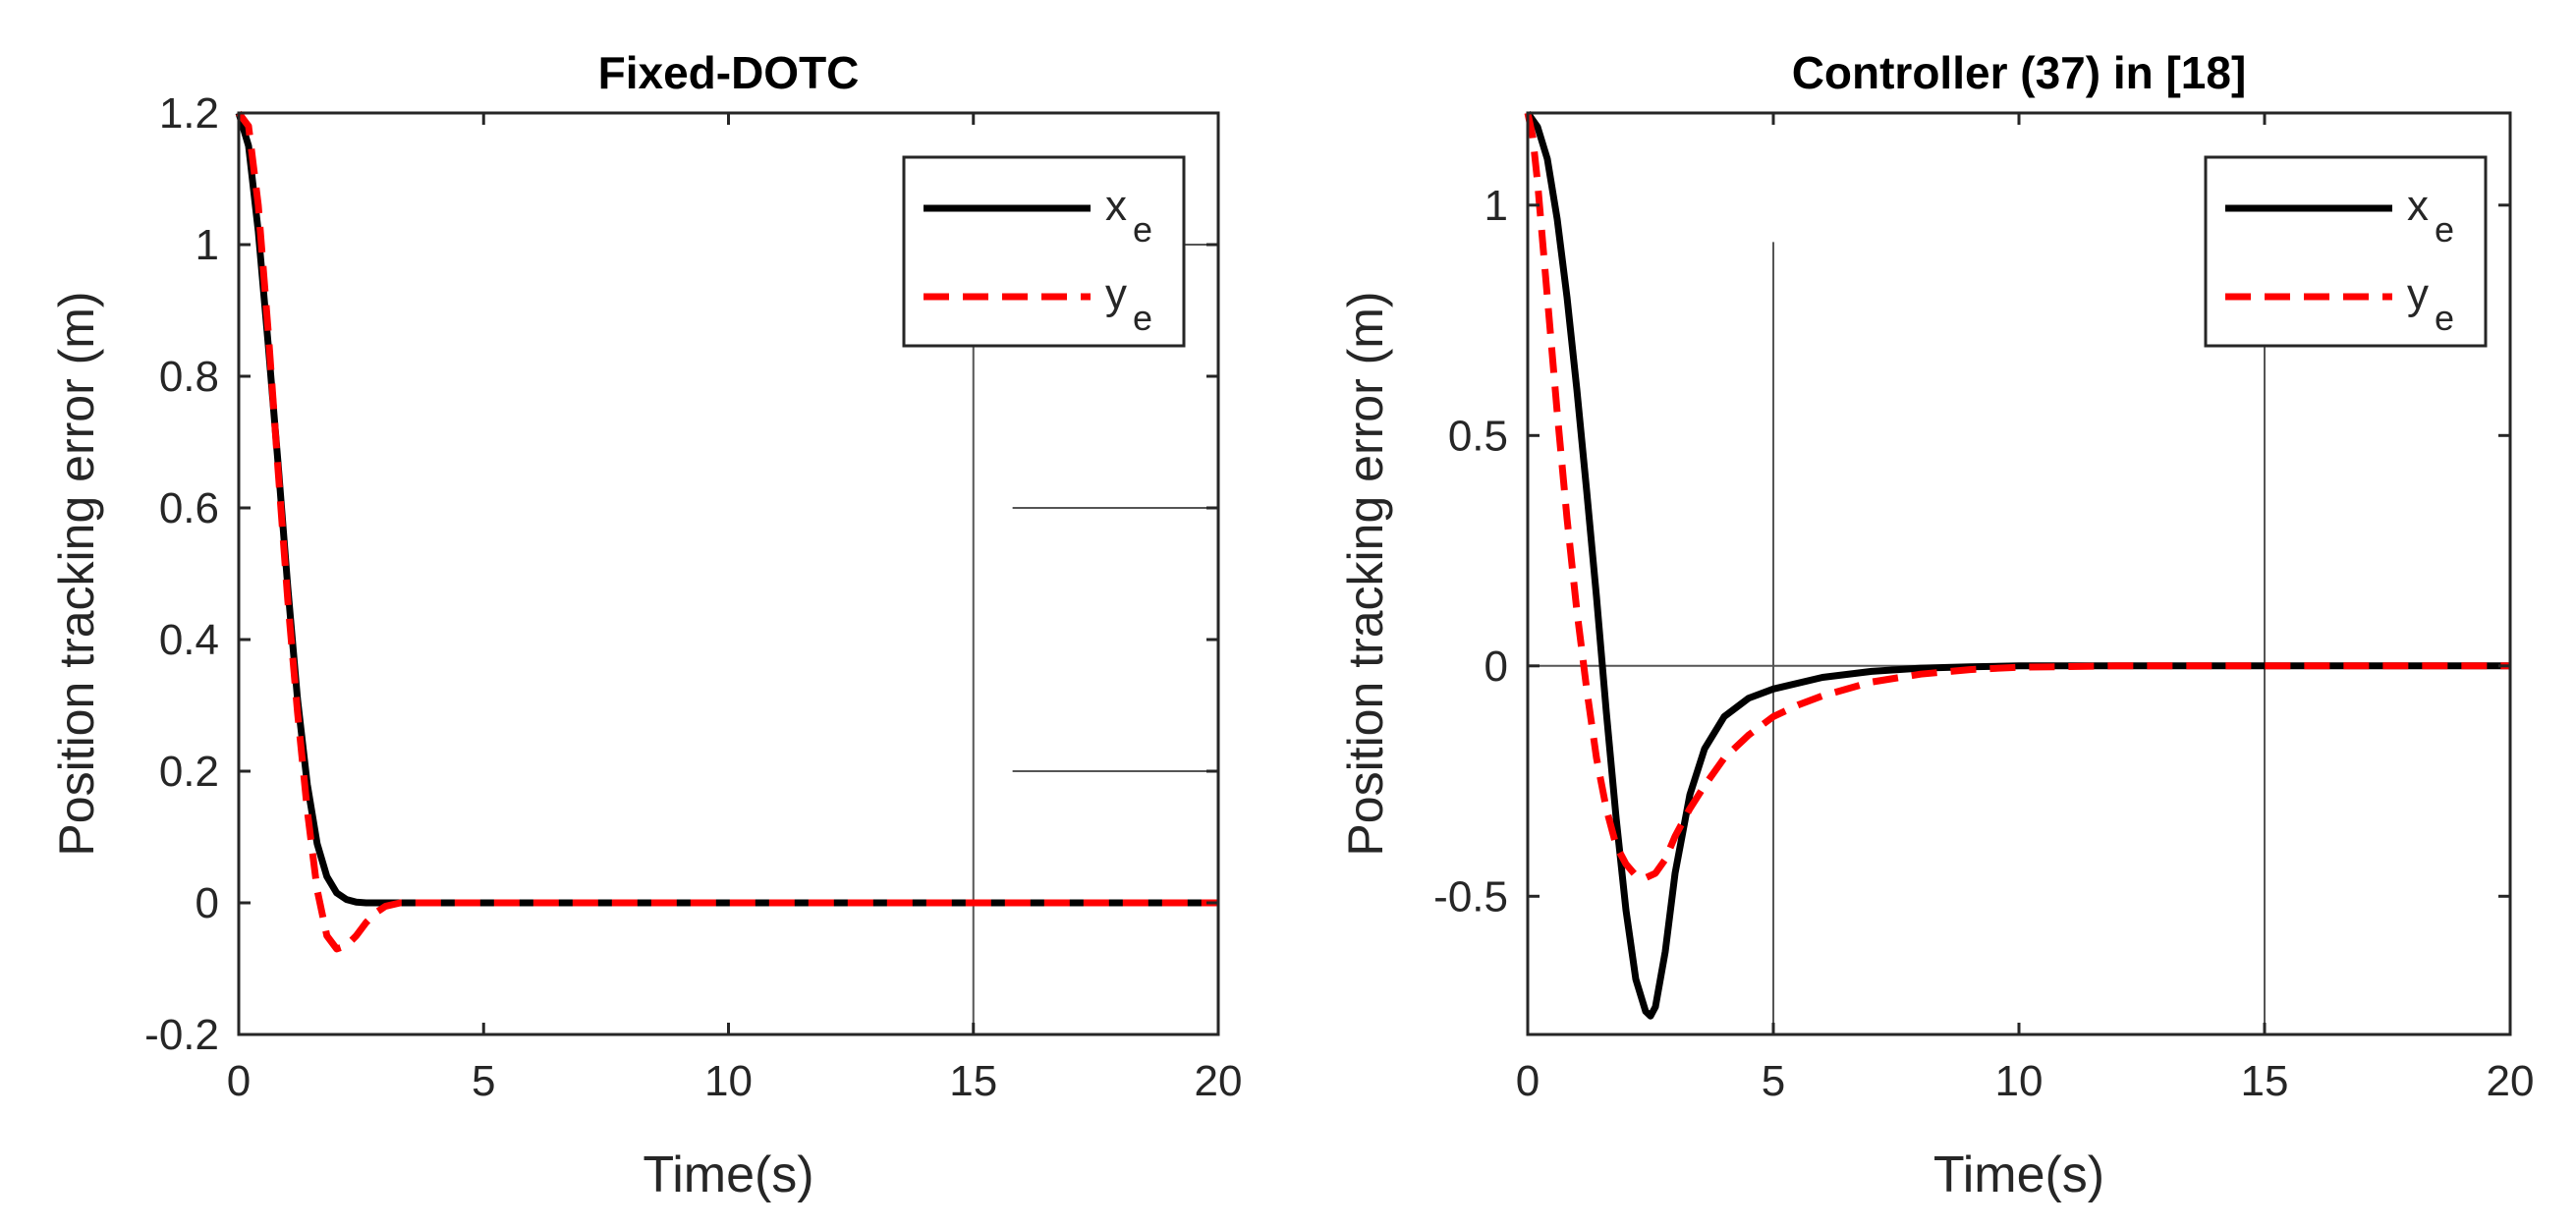 The width and height of the screenshot is (2576, 1229). What do you see at coordinates (2019, 72) in the screenshot?
I see `chart-title: Controller (37) in [18]` at bounding box center [2019, 72].